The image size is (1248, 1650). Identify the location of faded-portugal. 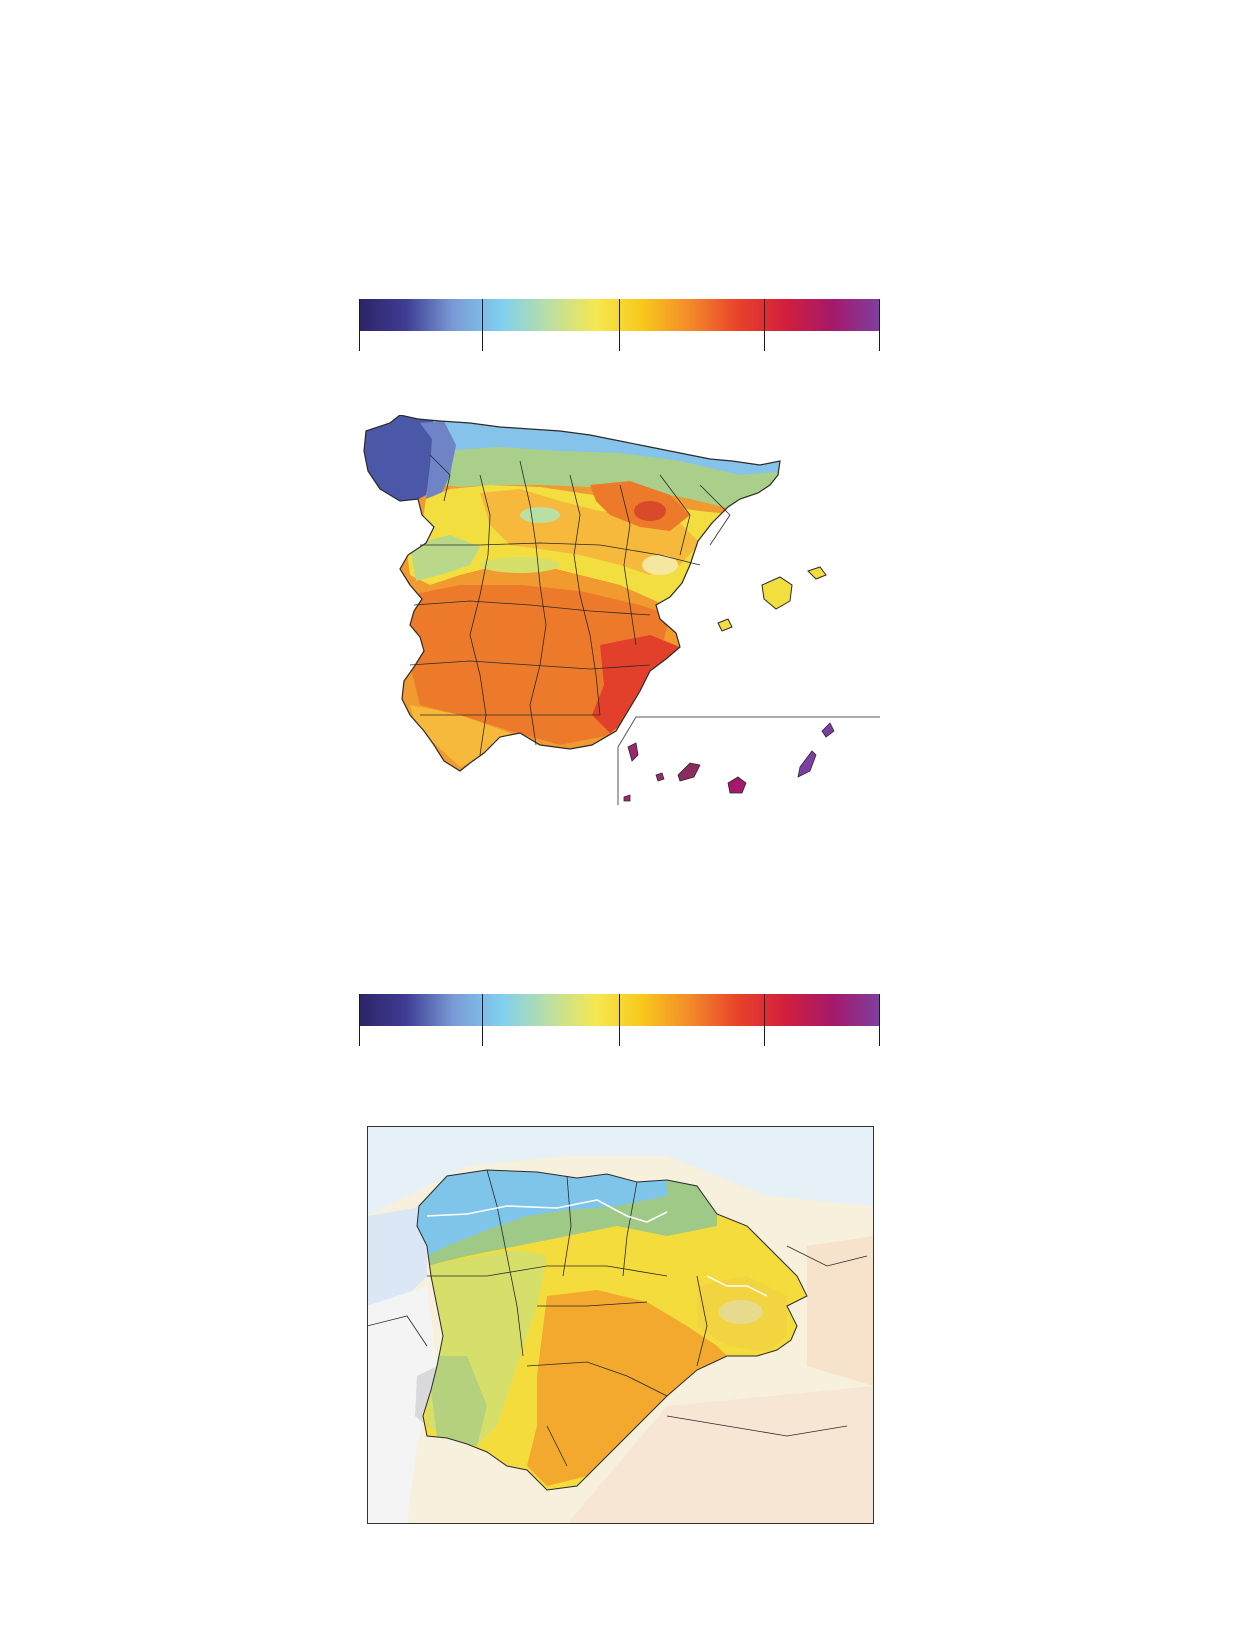
(402, 1405).